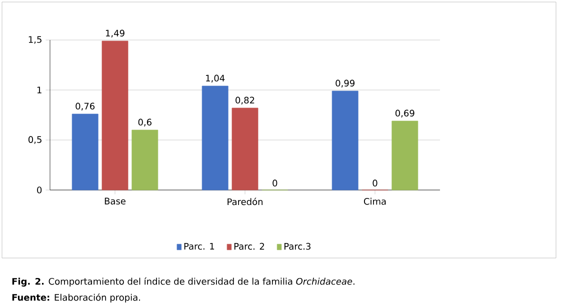 The height and width of the screenshot is (306, 572). Describe the element at coordinates (375, 201) in the screenshot. I see `x-tick-label: Cima` at that location.